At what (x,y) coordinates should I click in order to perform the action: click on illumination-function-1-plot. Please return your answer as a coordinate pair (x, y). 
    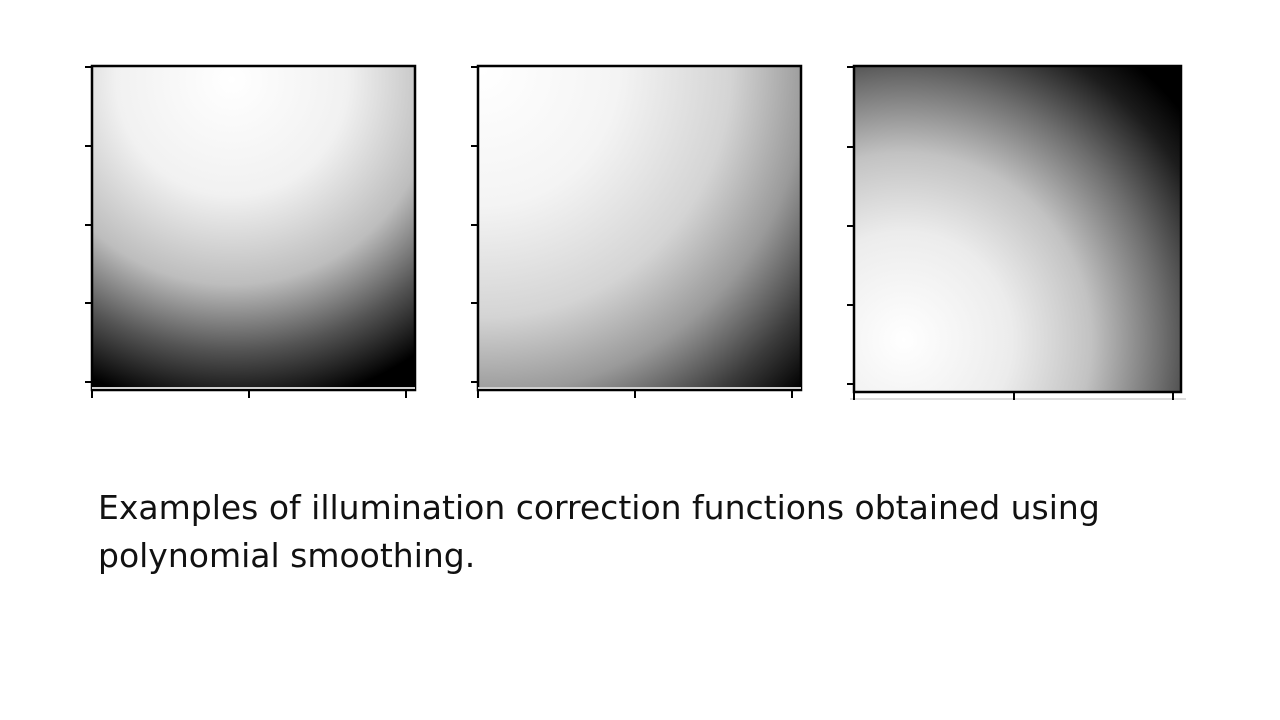
    Looking at the image, I should click on (251, 231).